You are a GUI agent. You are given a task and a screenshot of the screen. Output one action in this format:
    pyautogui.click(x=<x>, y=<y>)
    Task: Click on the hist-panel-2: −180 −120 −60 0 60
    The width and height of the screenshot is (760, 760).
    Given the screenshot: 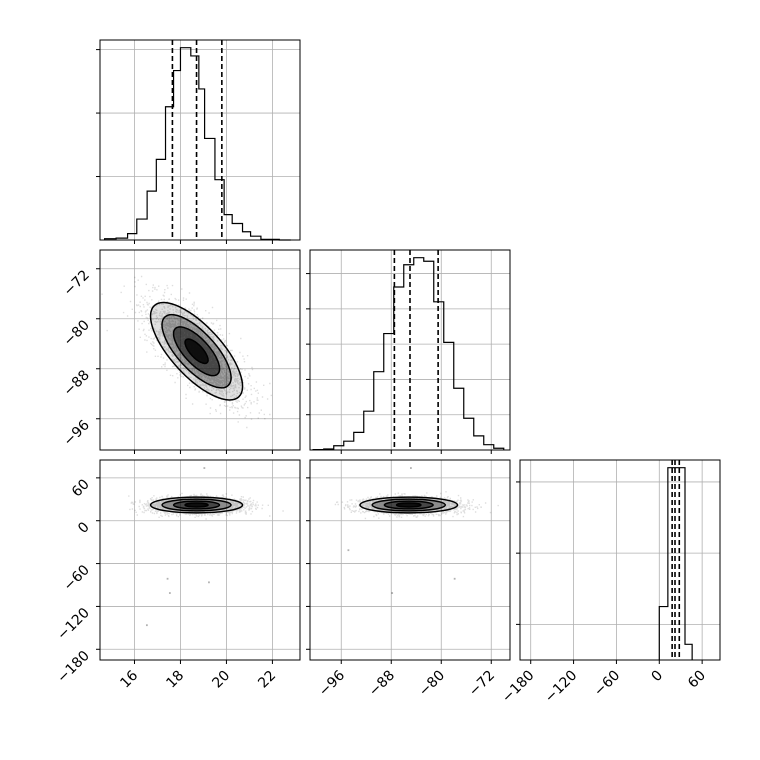 What is the action you would take?
    pyautogui.click(x=610, y=583)
    